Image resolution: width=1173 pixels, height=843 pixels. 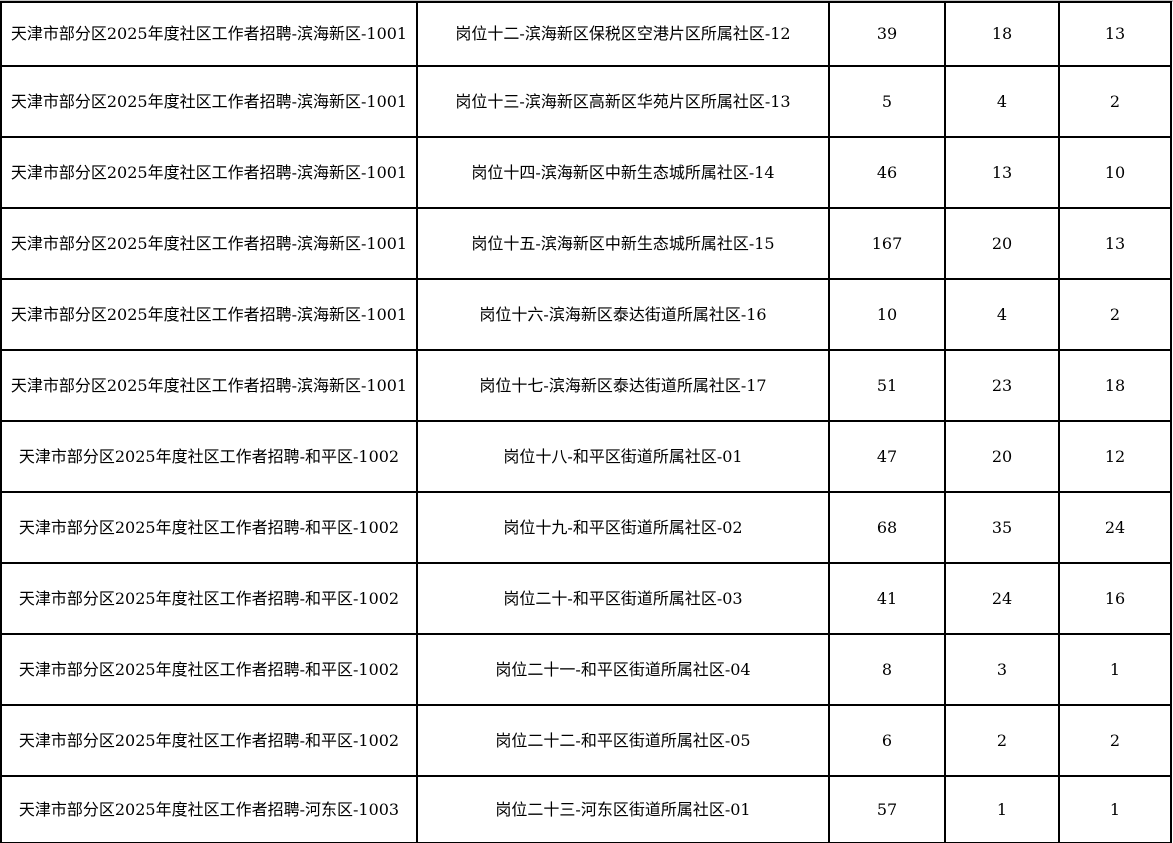 I want to click on table-cell-col3: 6, so click(x=887, y=740).